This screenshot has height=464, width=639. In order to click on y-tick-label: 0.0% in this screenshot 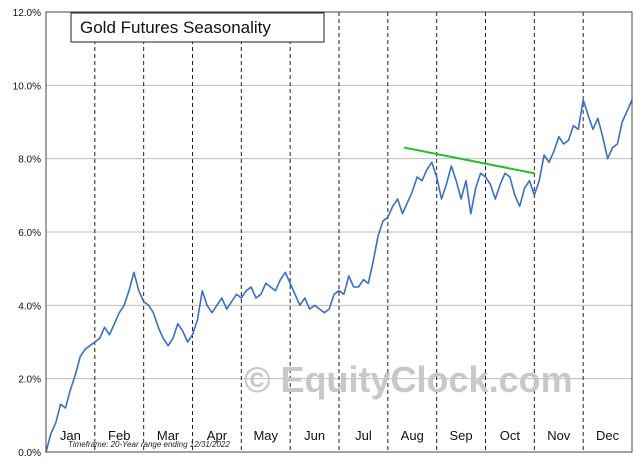, I will do `click(29, 453)`.